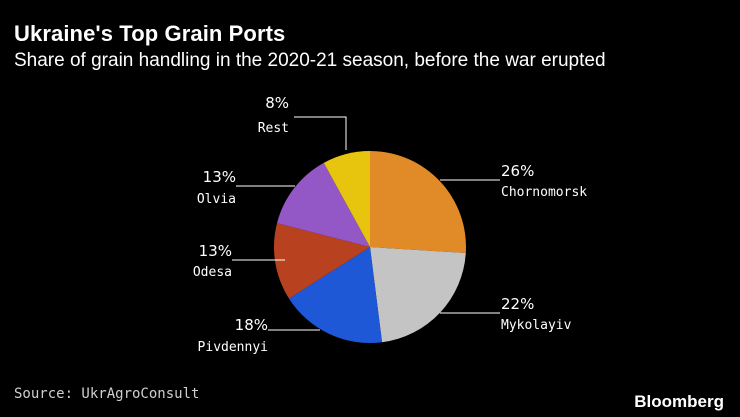 This screenshot has height=417, width=740. I want to click on slice-value-label-pivdennyi: 18%, so click(251, 325).